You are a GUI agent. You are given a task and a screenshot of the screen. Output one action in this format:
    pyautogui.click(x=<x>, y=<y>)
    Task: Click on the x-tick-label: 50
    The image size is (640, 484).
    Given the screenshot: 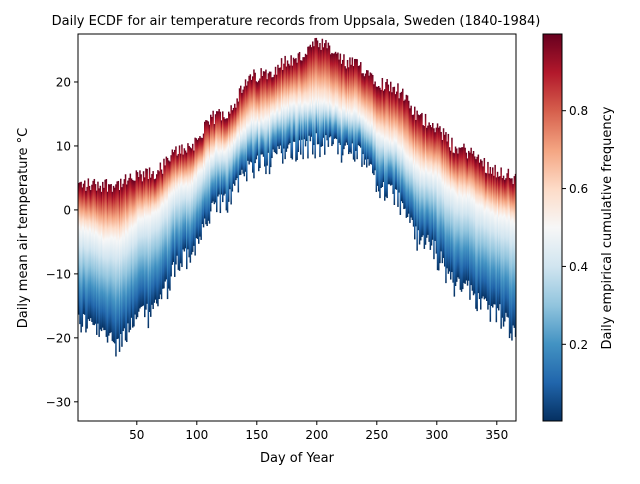 What is the action you would take?
    pyautogui.click(x=136, y=435)
    